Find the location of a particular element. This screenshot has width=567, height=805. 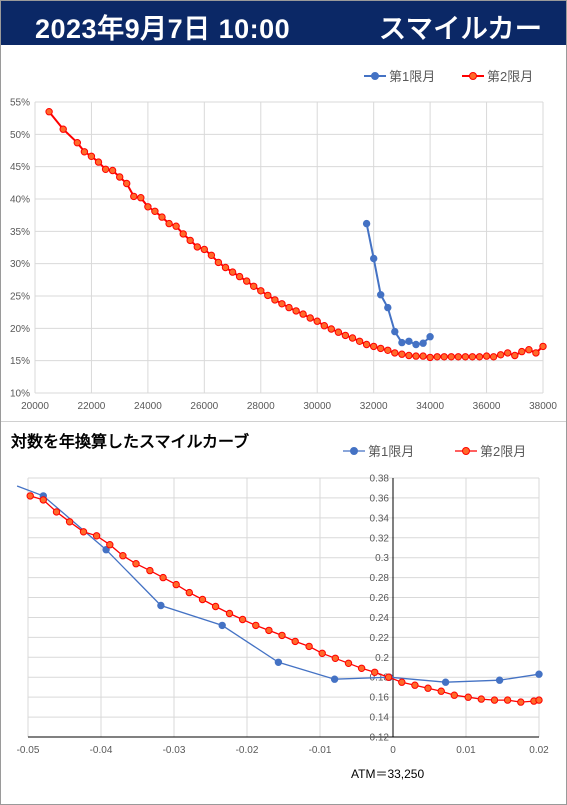

y-tick-label: 30% is located at coordinates (20, 264).